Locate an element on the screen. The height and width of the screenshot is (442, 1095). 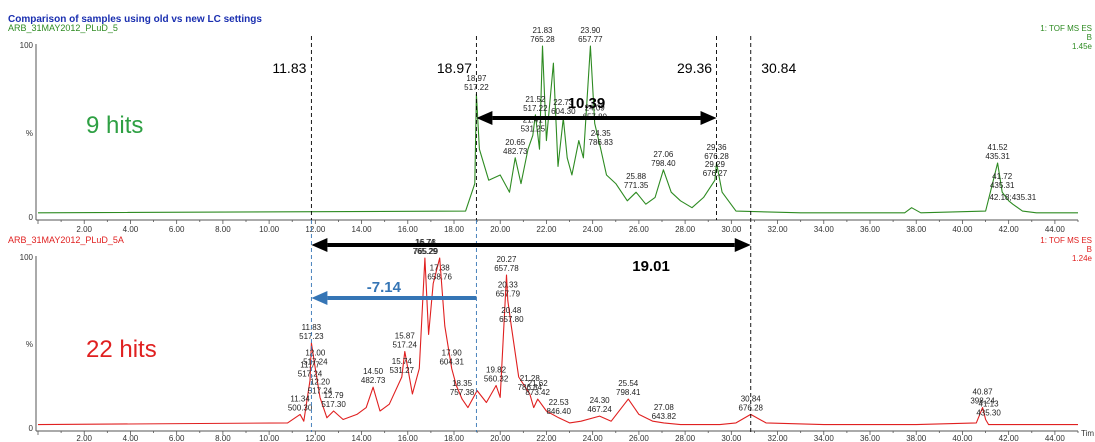
peak-label: 16.78 is located at coordinates (426, 242).